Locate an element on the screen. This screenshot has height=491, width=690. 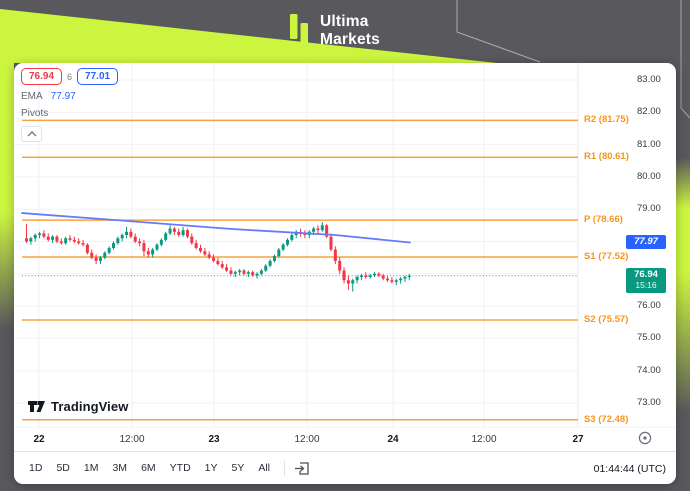
time-tick-label: 23 is located at coordinates (214, 439).